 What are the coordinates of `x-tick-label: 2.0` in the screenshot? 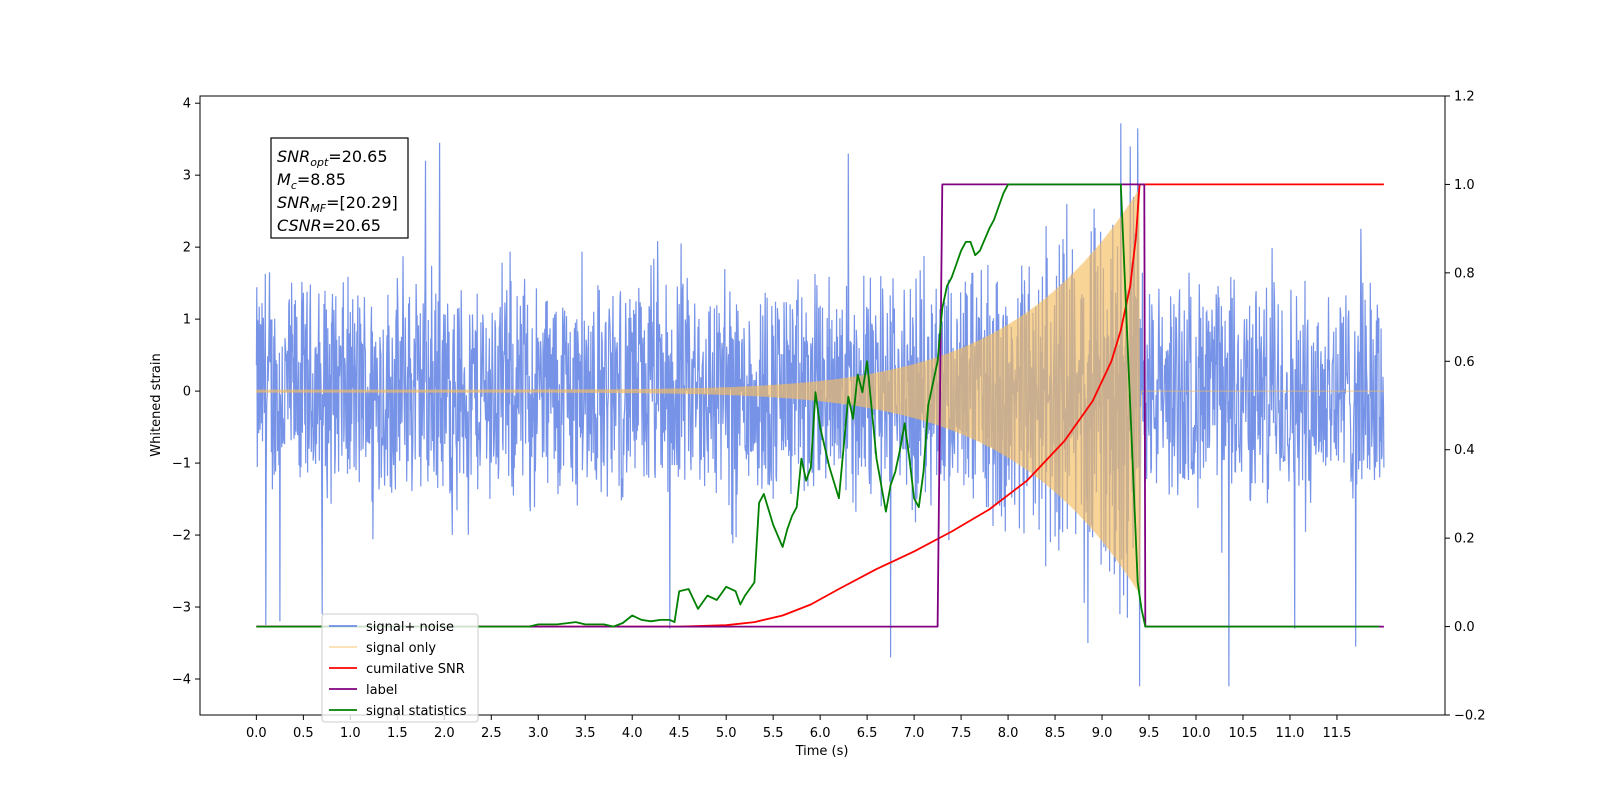 It's located at (444, 733).